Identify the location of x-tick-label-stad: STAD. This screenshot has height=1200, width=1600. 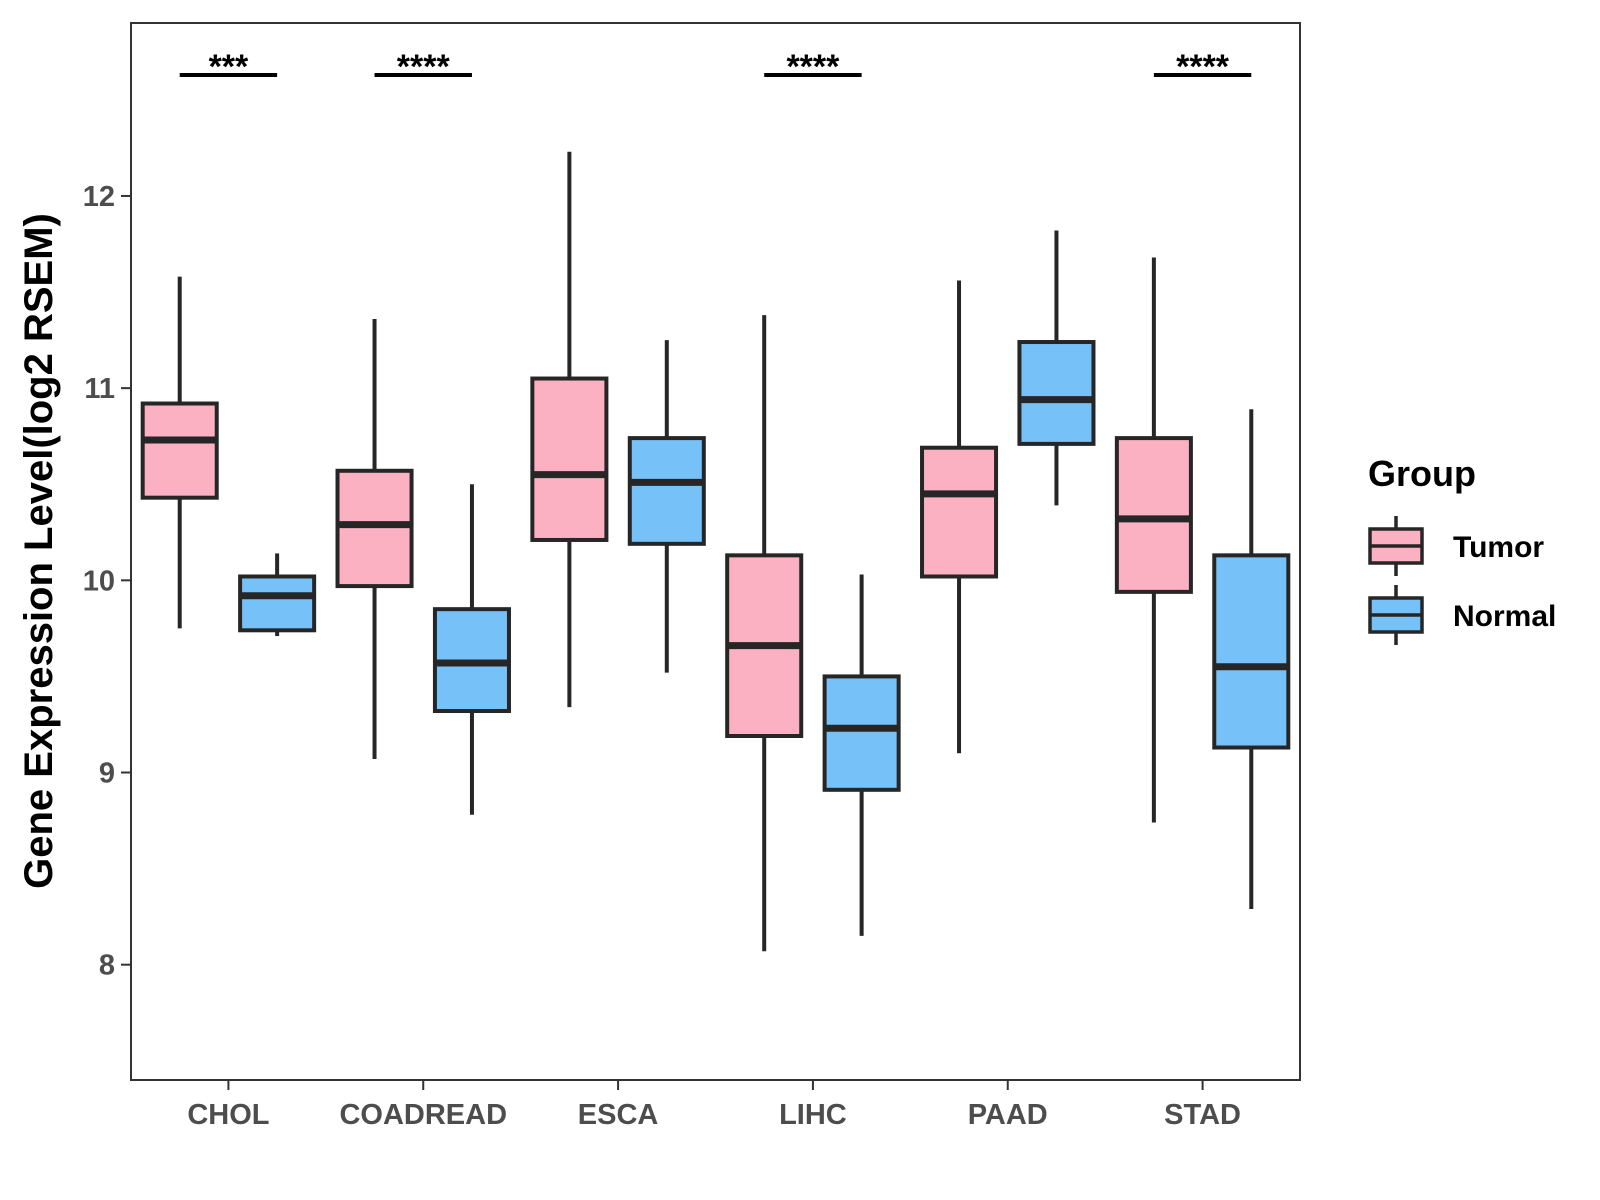
(1202, 1115).